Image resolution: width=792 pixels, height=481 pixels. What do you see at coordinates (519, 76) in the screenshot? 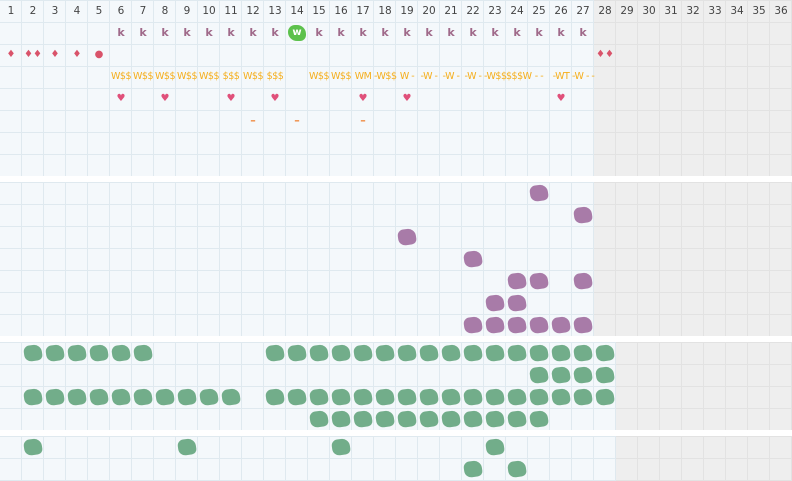
I see `money-marker: $$$W` at bounding box center [519, 76].